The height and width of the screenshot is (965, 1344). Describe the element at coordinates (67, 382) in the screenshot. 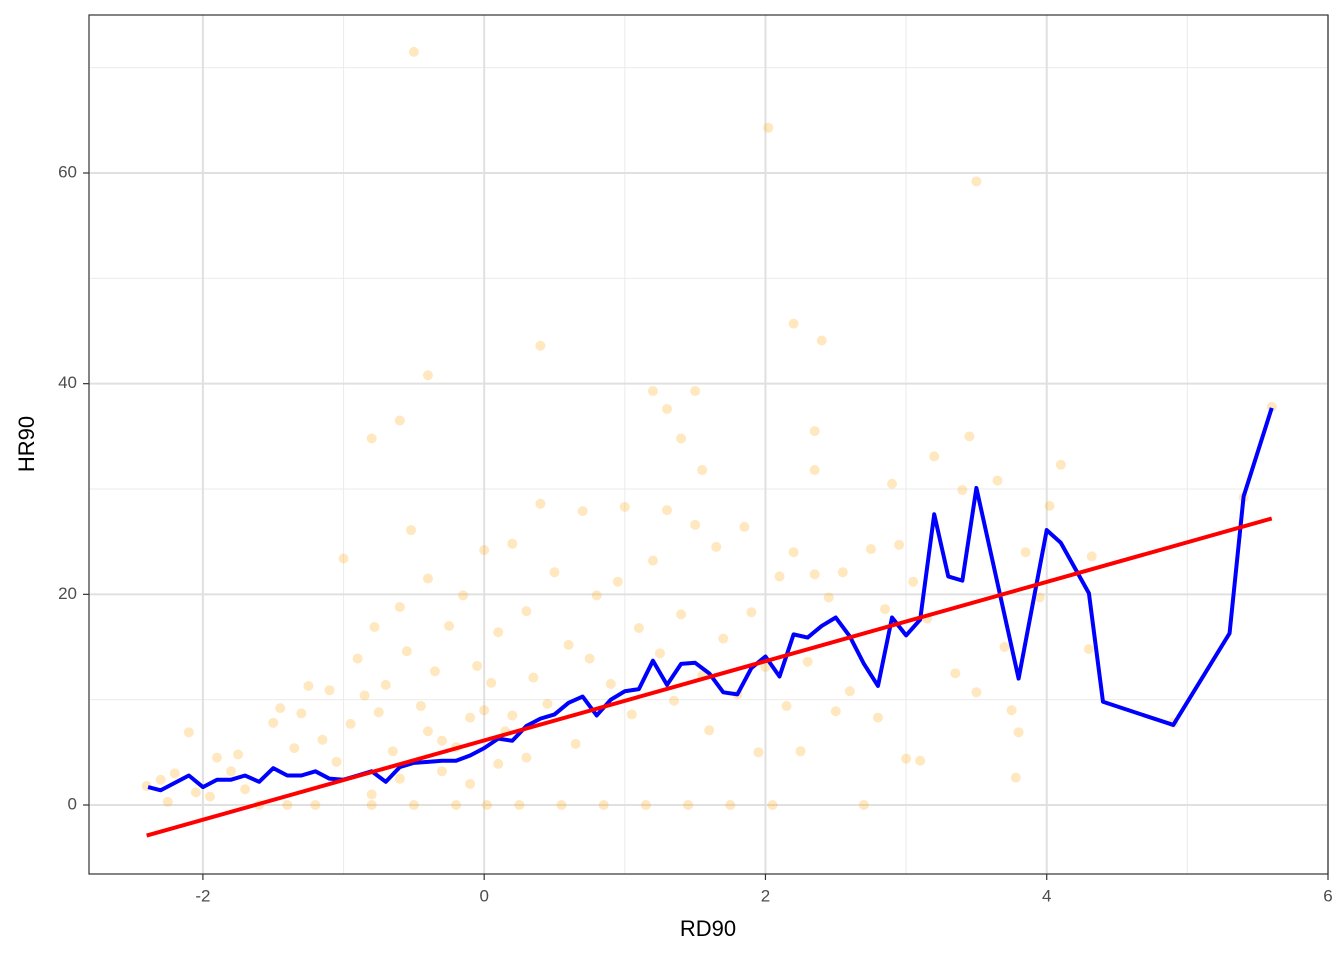

I see `y-tick-label: 40` at that location.